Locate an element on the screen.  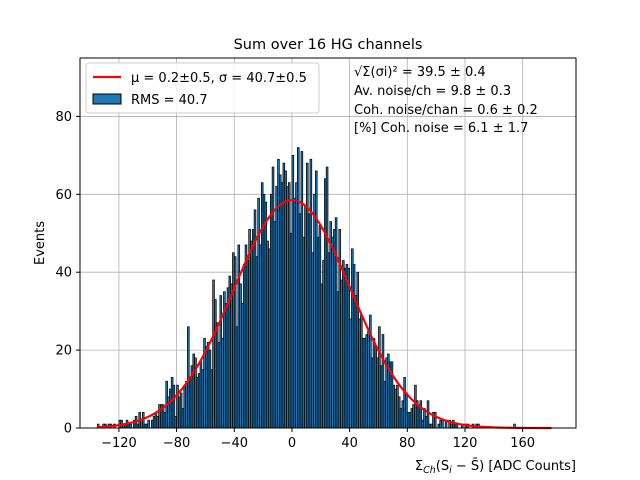
x-tick-label: 120 is located at coordinates (465, 443).